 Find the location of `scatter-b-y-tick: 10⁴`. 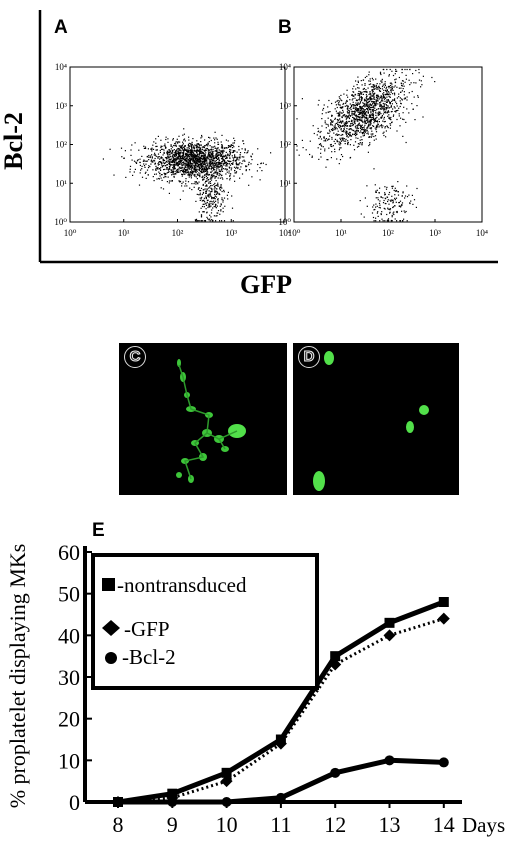

scatter-b-y-tick: 10⁴ is located at coordinates (285, 67).